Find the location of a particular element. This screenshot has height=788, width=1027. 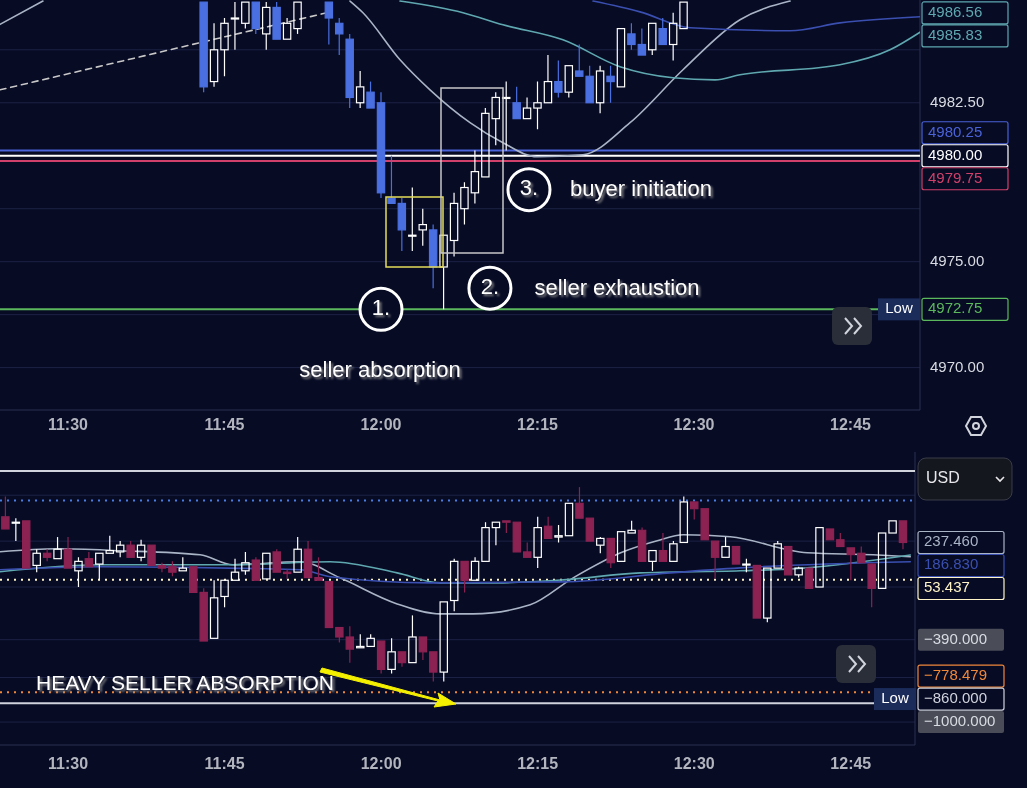

ref-line-label: 4972.75 is located at coordinates (955, 308).